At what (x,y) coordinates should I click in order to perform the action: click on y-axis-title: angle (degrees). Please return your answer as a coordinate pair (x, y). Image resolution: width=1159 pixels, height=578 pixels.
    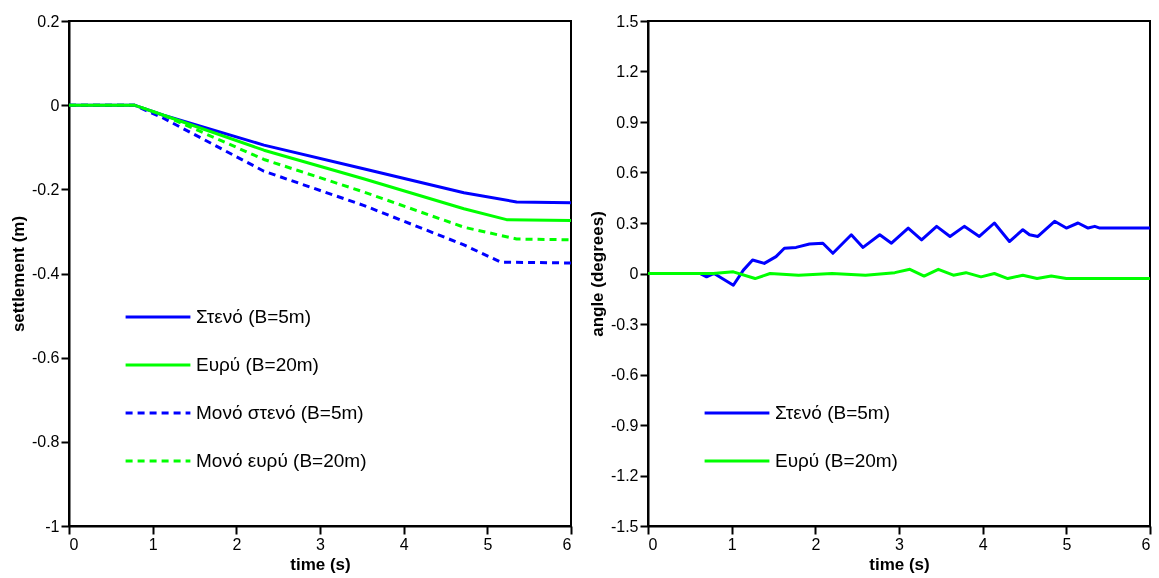
    Looking at the image, I should click on (597, 274).